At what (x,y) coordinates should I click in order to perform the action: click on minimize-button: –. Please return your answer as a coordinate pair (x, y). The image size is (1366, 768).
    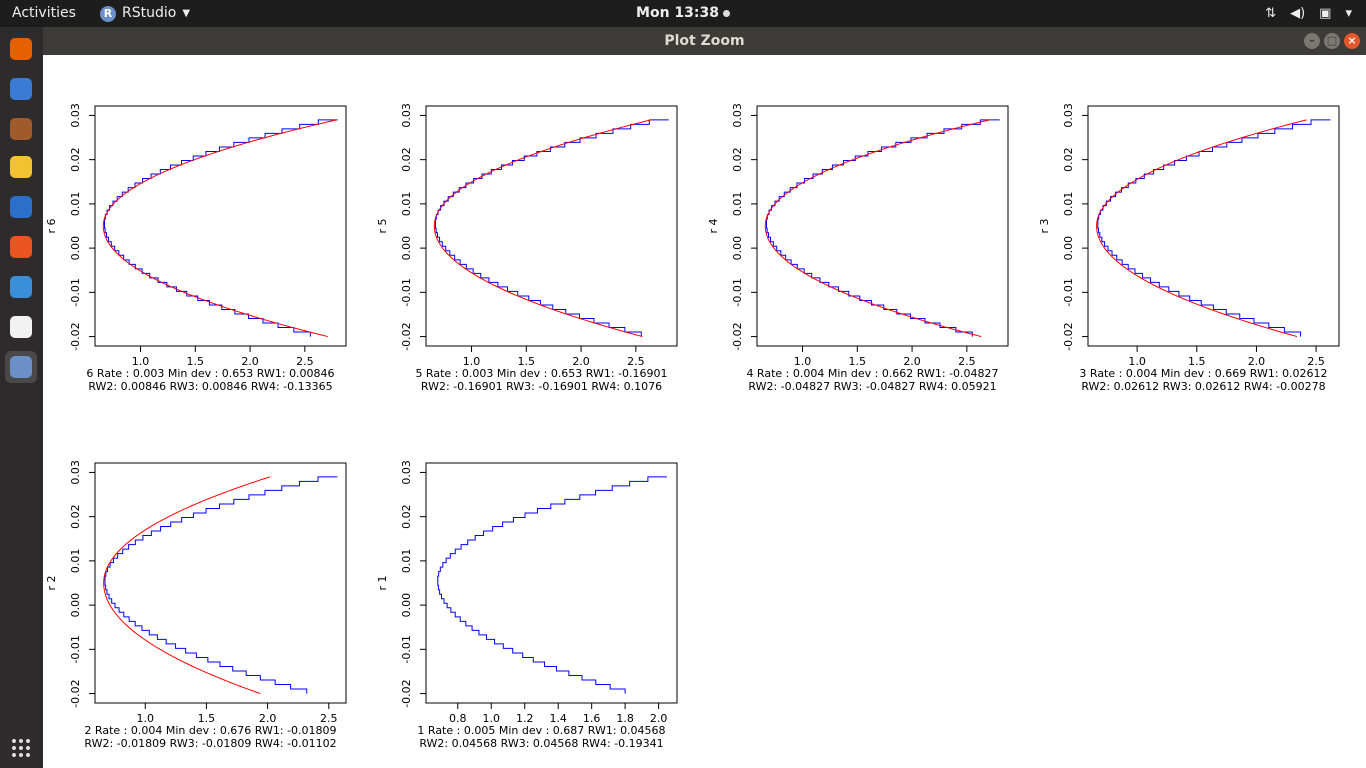
    Looking at the image, I should click on (1312, 41).